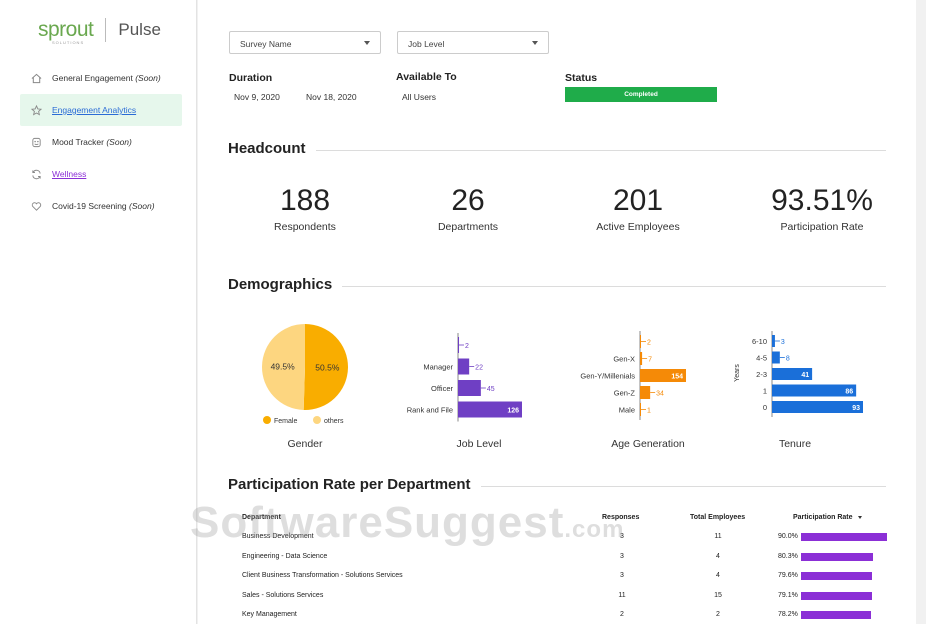 The width and height of the screenshot is (926, 624). What do you see at coordinates (491, 389) in the screenshot?
I see `data-label: 45` at bounding box center [491, 389].